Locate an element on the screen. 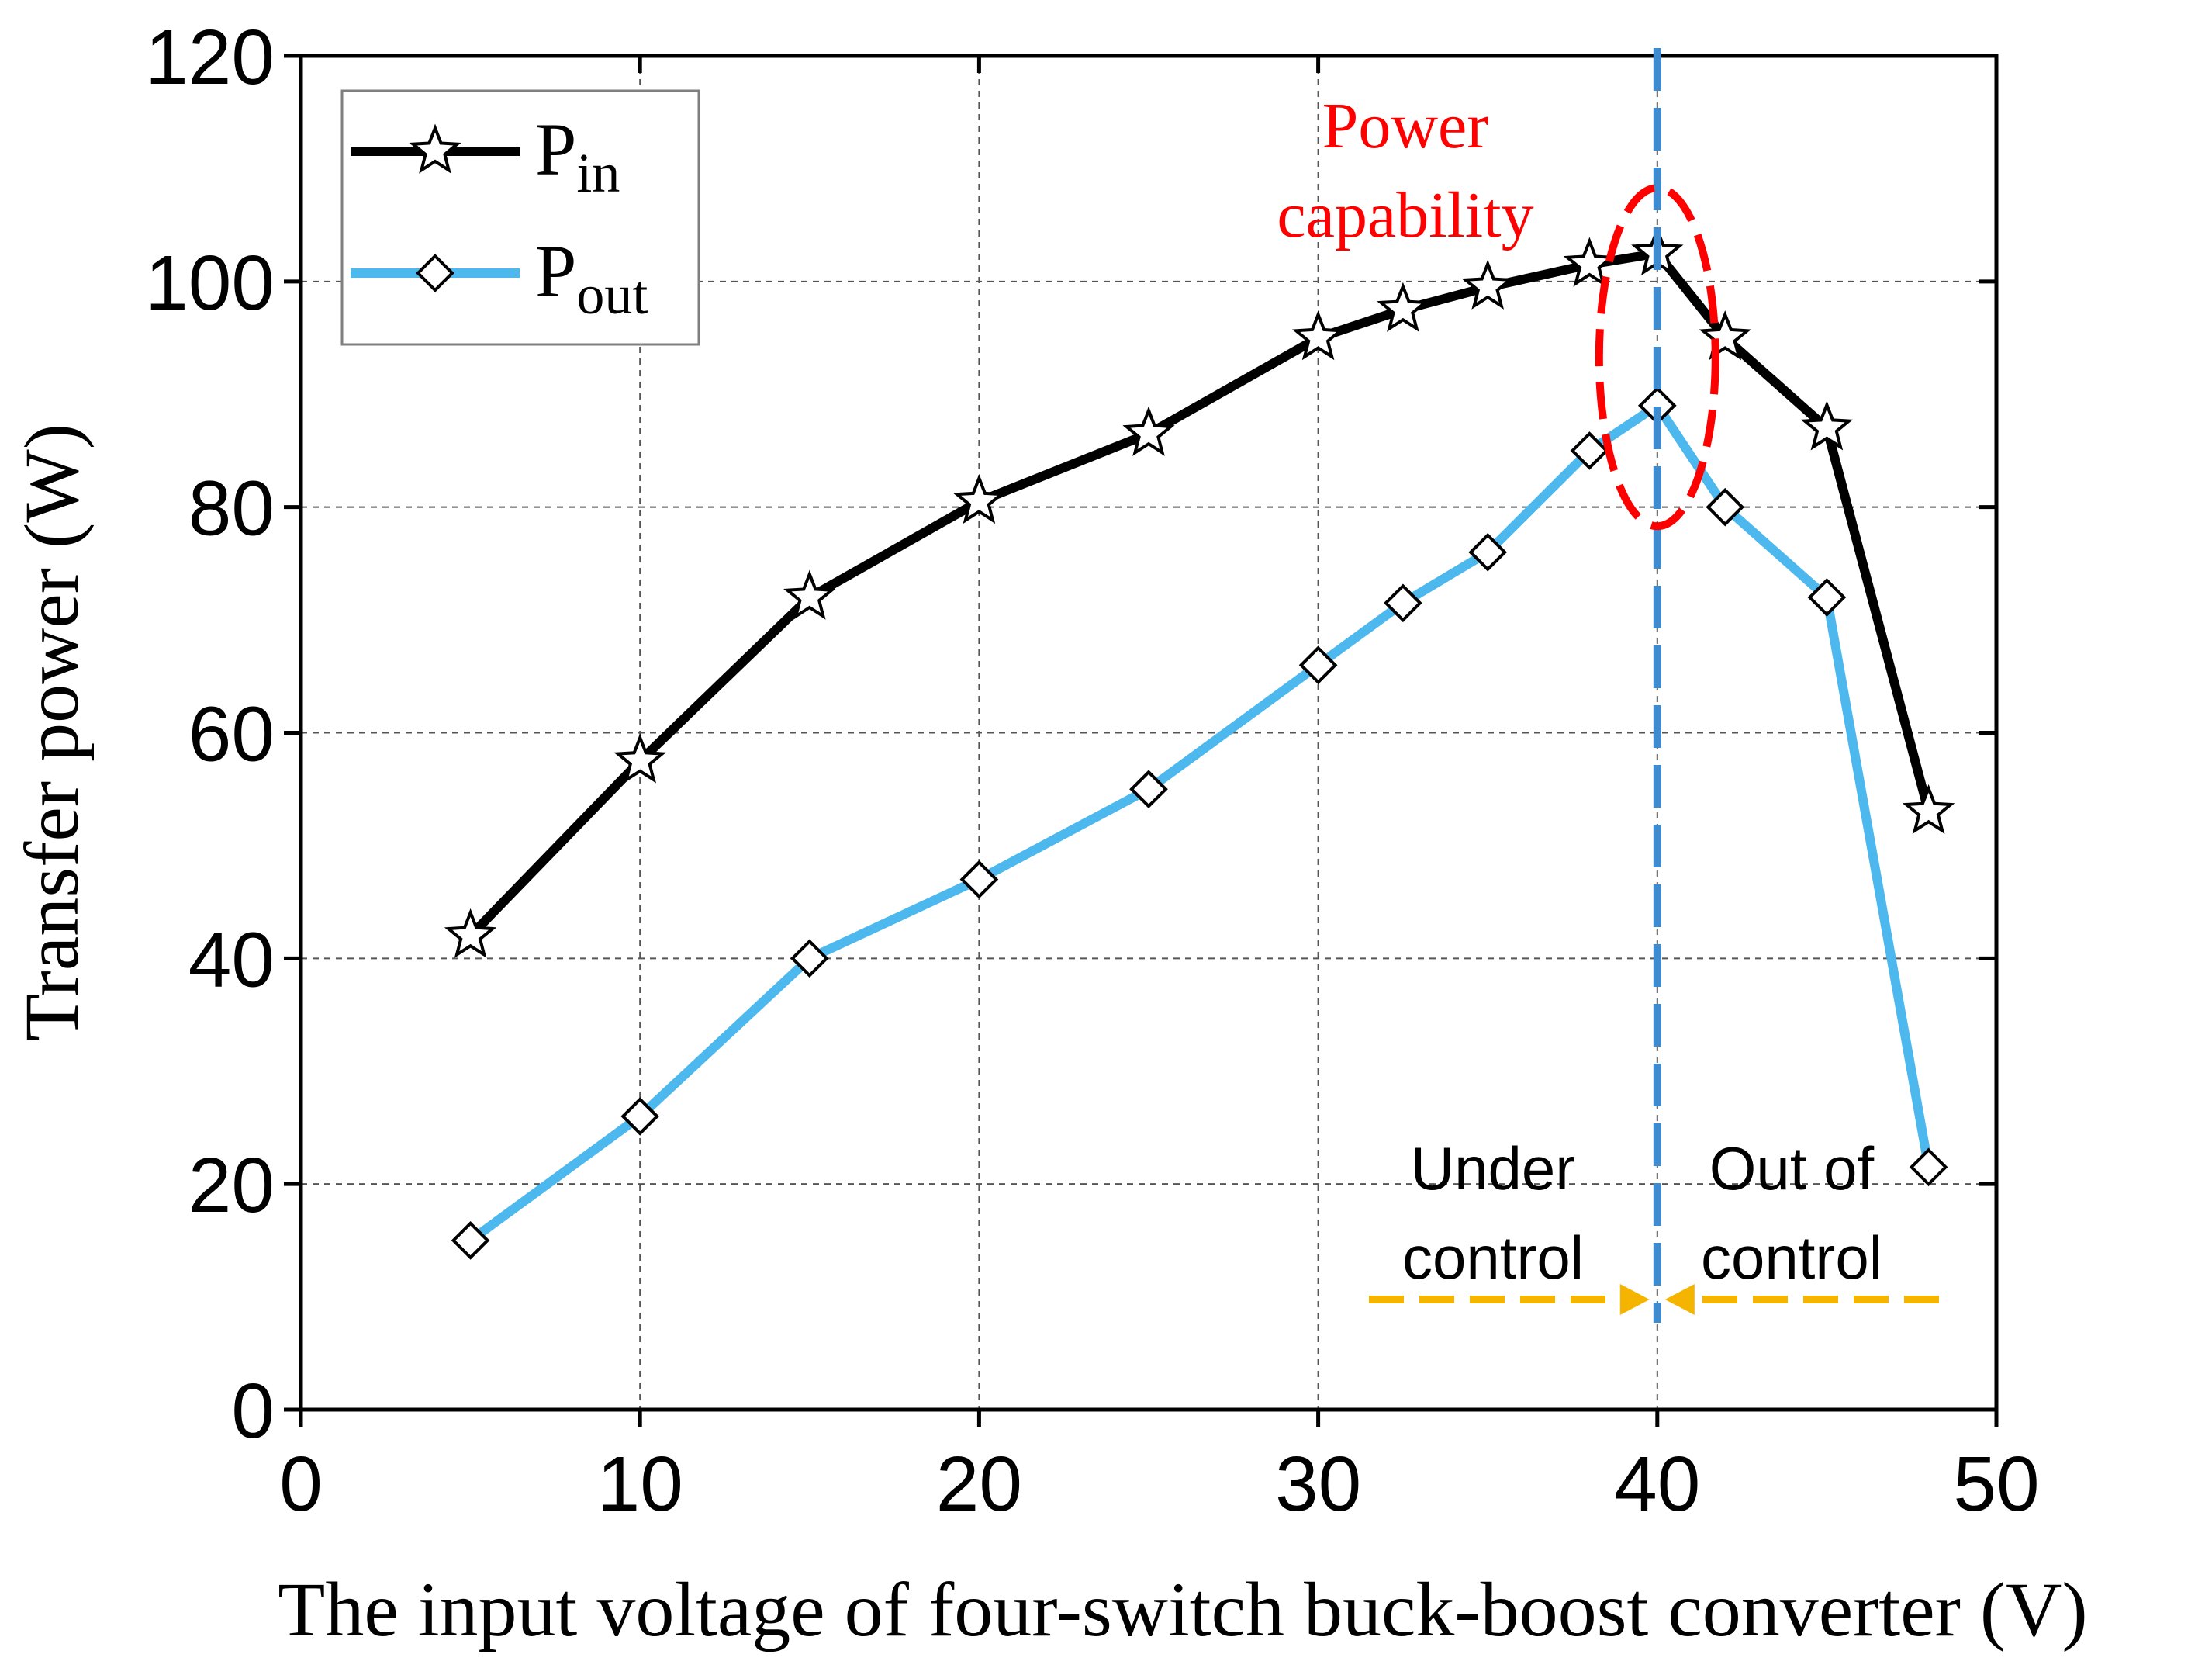  legend-pout-diamond-marker is located at coordinates (435, 273).